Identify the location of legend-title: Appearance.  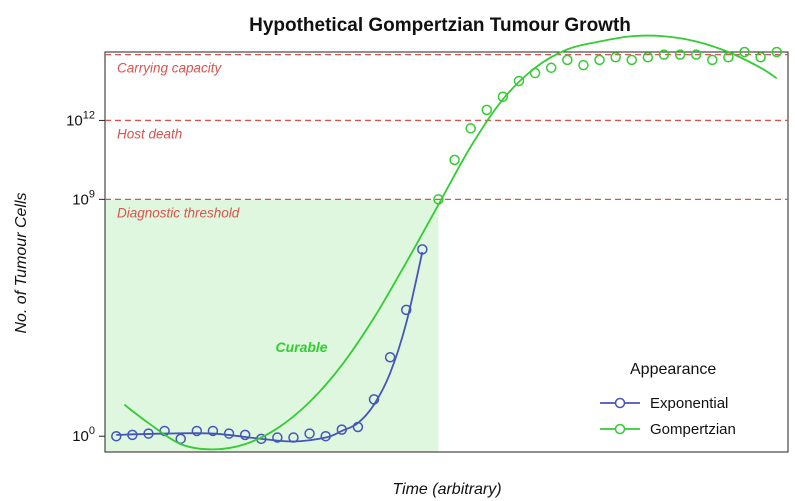
(673, 369).